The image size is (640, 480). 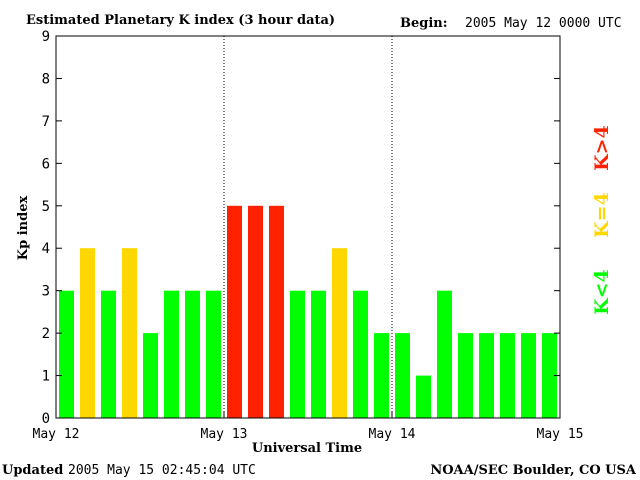 I want to click on y-tick-label-4: 4, so click(x=46, y=249).